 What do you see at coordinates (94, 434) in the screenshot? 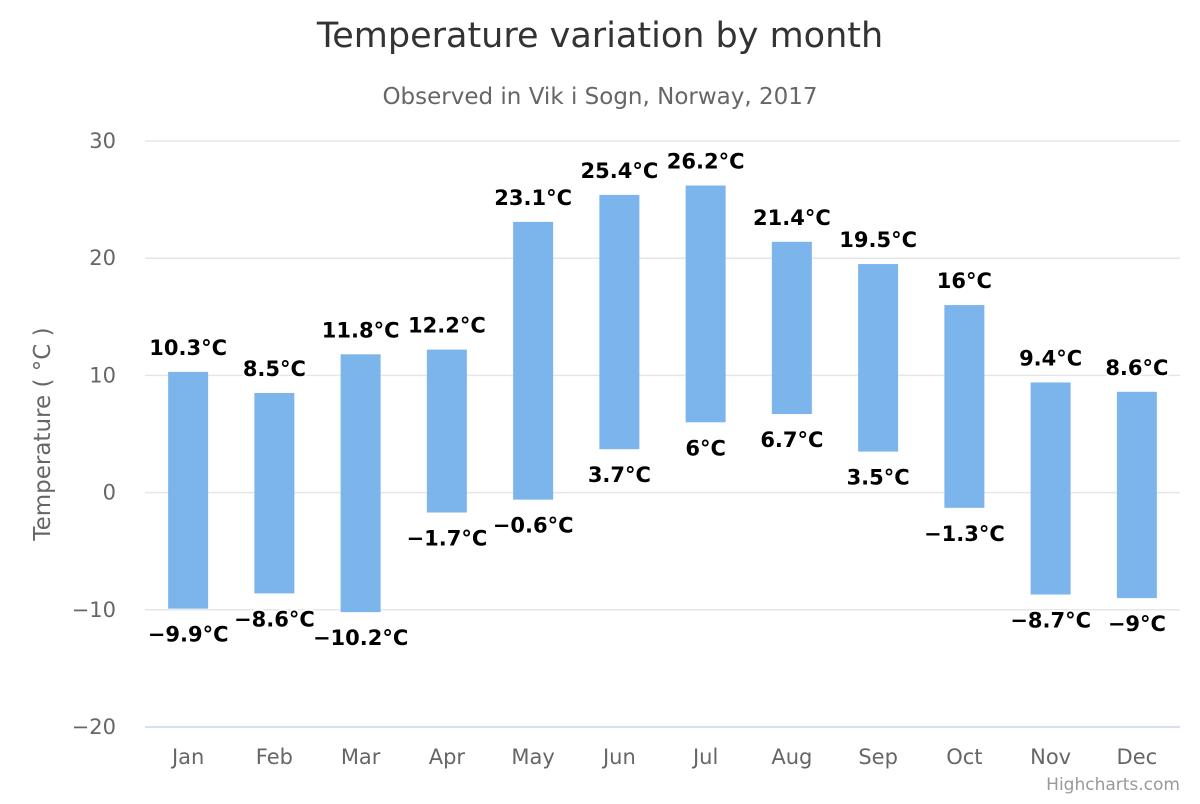
I see `y-axis-ticks: −20 −10 0 10 20 30` at bounding box center [94, 434].